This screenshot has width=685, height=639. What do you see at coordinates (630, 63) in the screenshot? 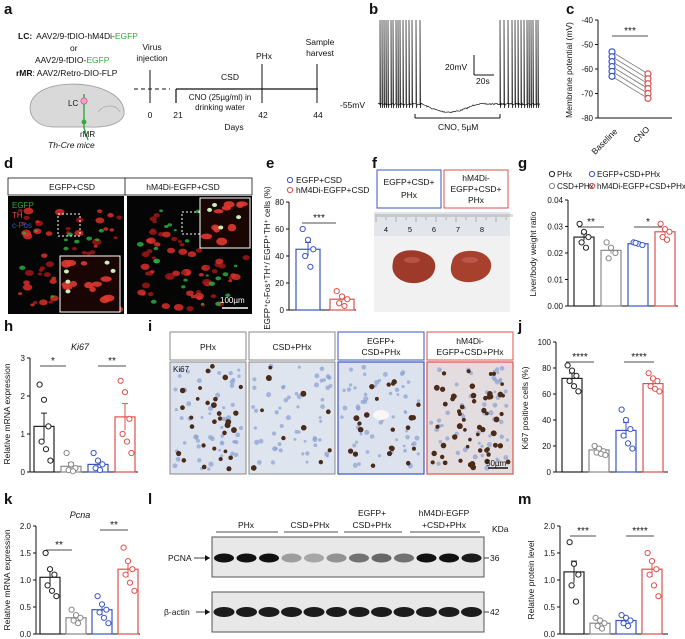
I see `panel-c-pair-line` at bounding box center [630, 63].